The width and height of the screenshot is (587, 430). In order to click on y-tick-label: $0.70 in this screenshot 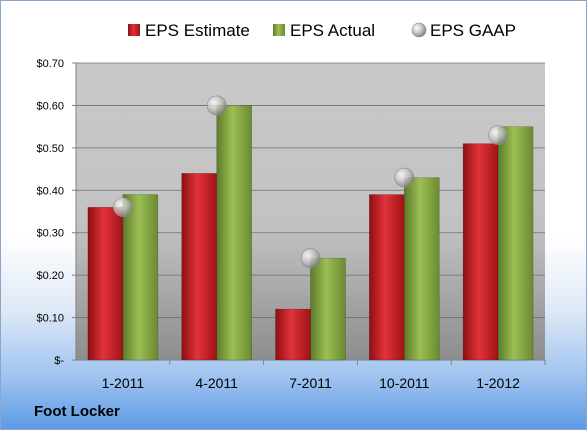, I will do `click(50, 64)`.